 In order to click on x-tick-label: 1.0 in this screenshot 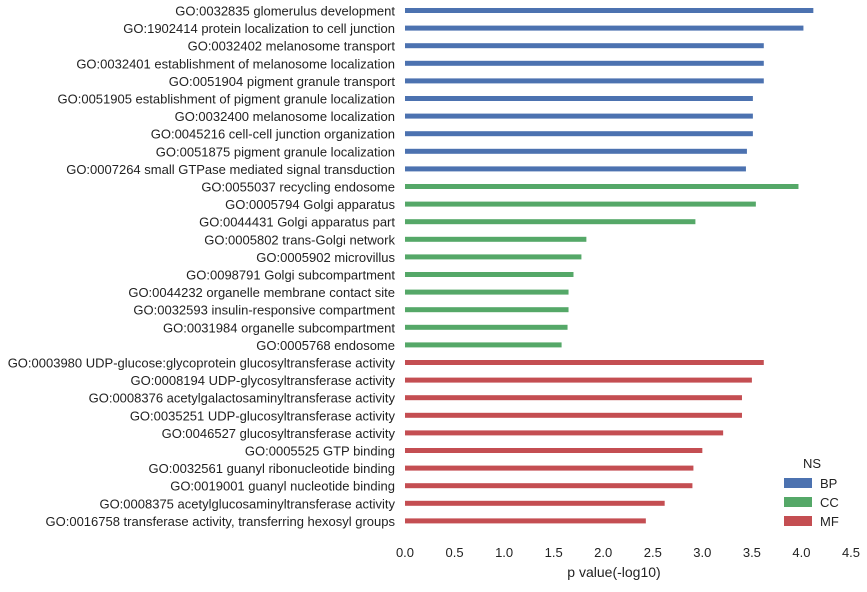, I will do `click(504, 552)`.